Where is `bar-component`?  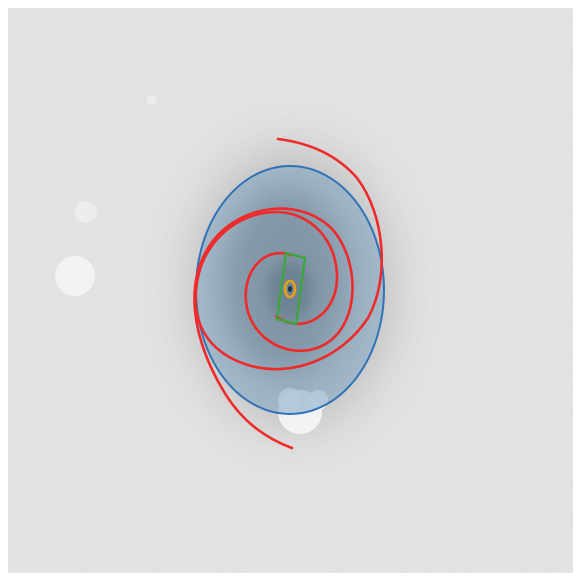 bar-component is located at coordinates (291, 288).